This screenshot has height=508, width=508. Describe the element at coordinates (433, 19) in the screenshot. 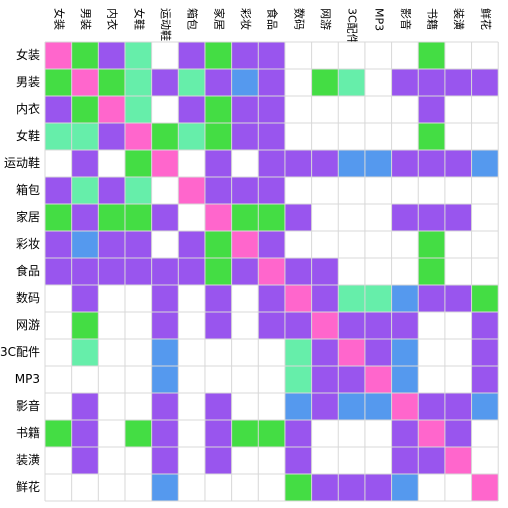

I see `column-label: 书籍` at that location.